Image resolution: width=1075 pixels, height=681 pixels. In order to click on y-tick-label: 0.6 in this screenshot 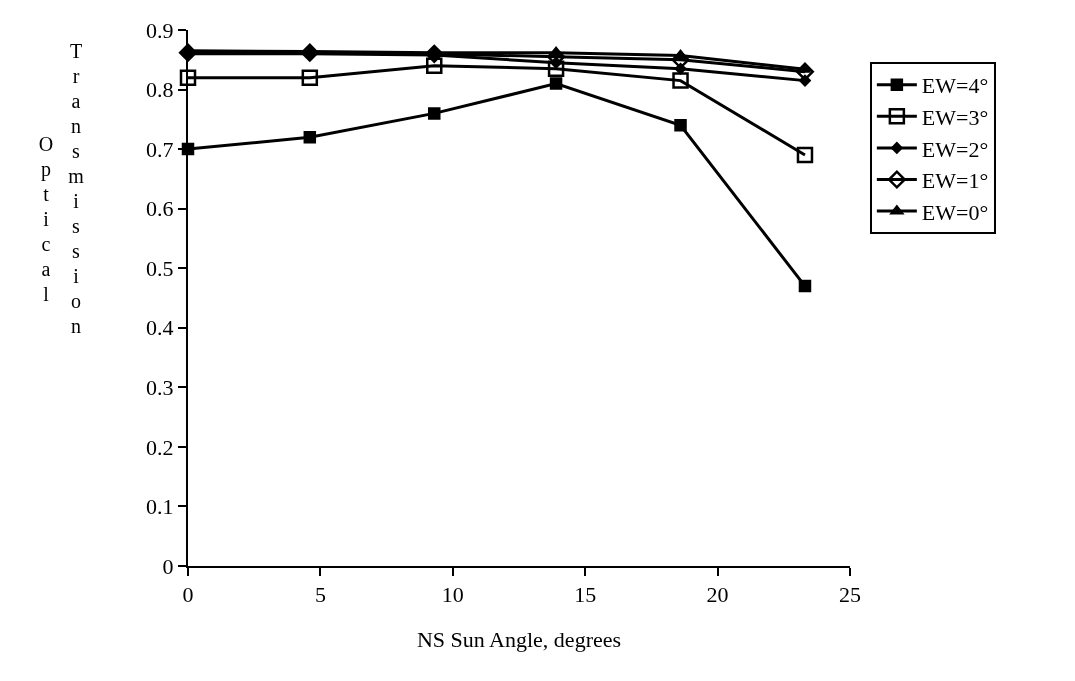, I will do `click(160, 209)`.